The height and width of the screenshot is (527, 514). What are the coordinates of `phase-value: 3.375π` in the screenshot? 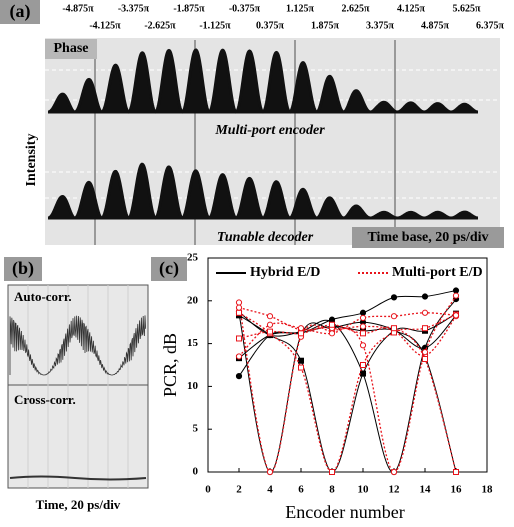 It's located at (380, 25).